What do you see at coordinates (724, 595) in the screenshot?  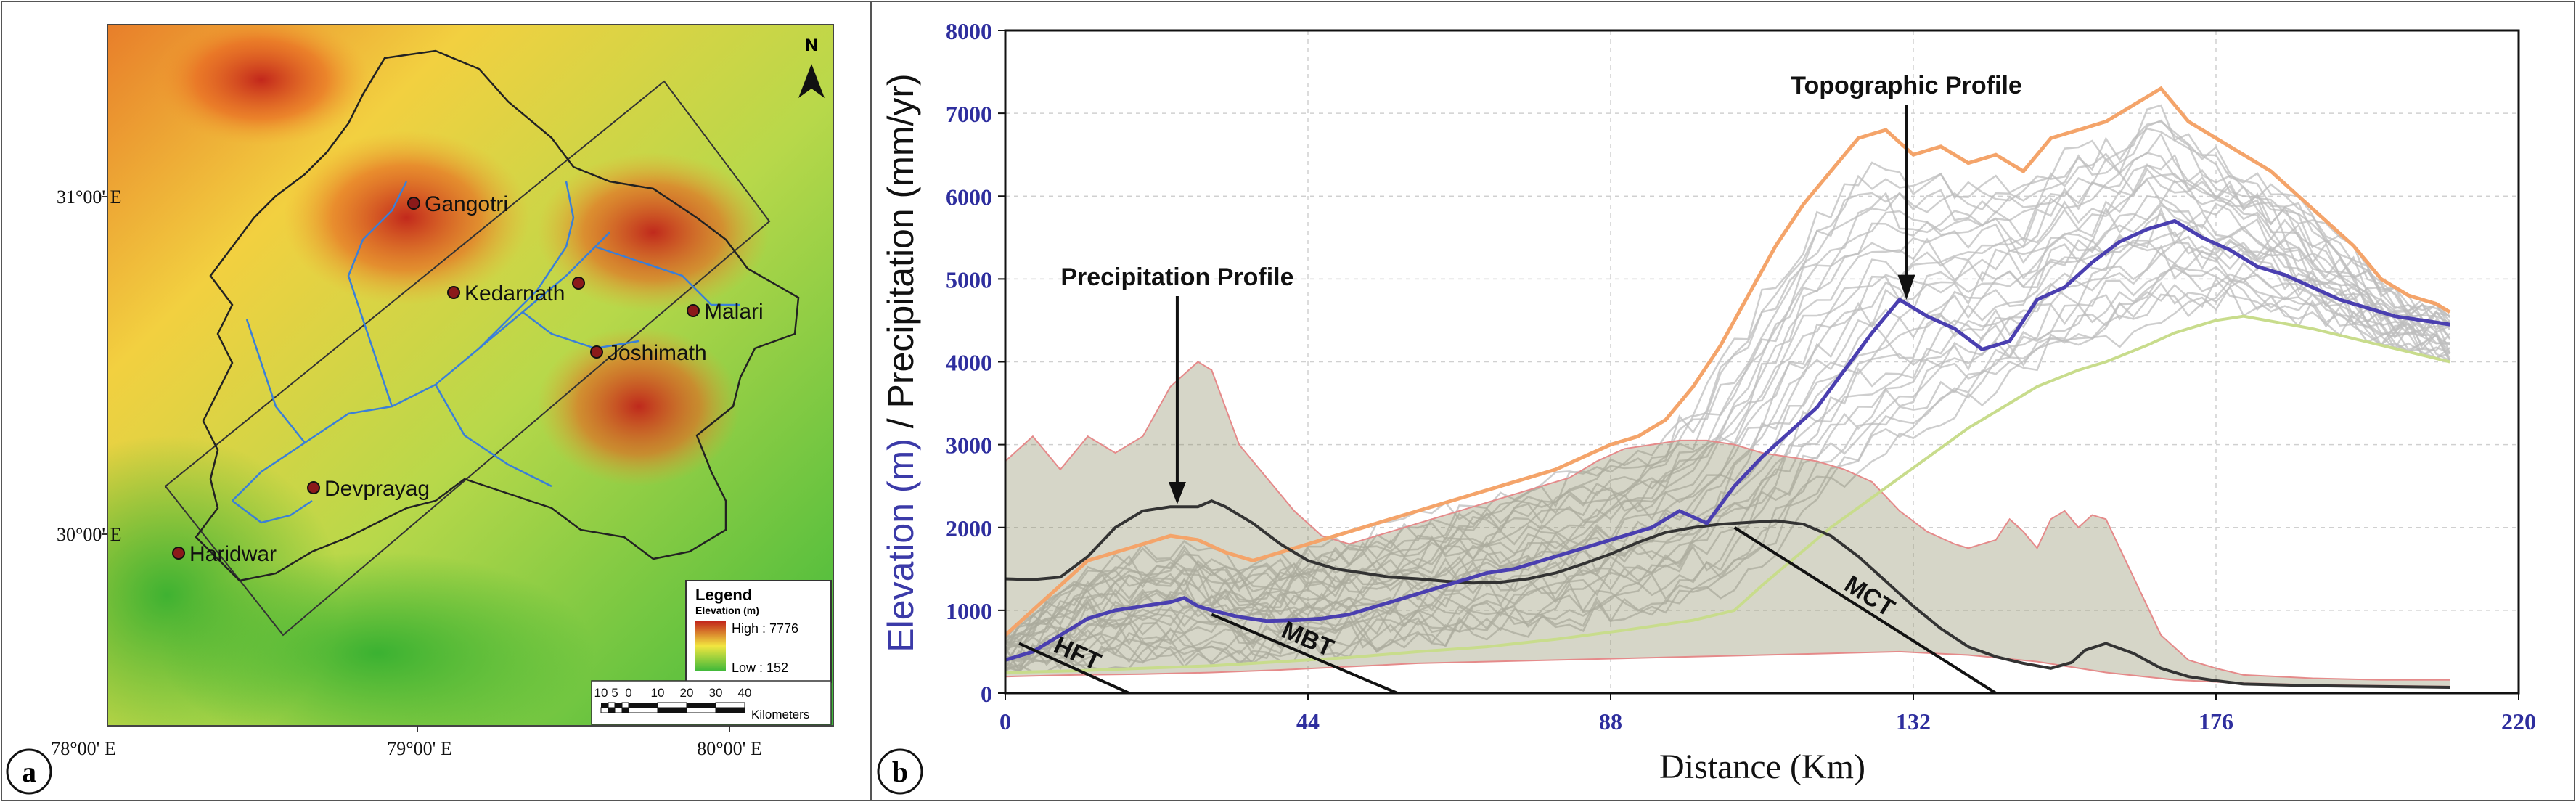 I see `legend-title: Legend` at bounding box center [724, 595].